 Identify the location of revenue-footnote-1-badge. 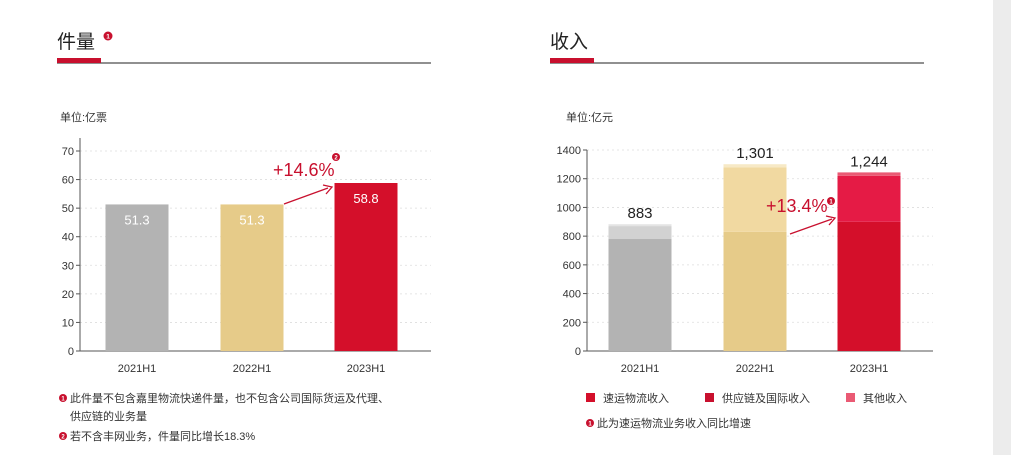
(590, 423).